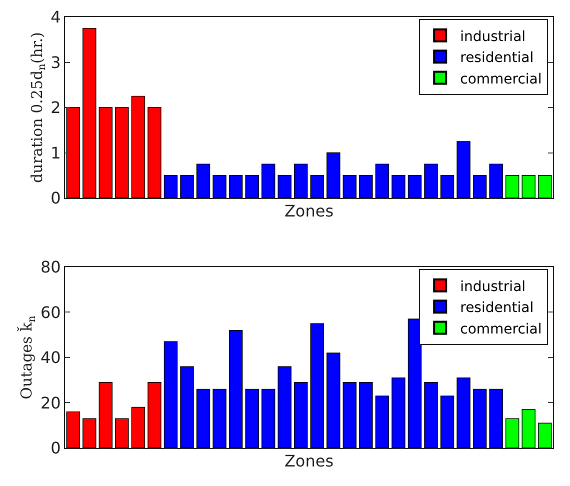 This screenshot has width=570, height=486. What do you see at coordinates (50, 358) in the screenshot?
I see `y-tick-label: 40` at bounding box center [50, 358].